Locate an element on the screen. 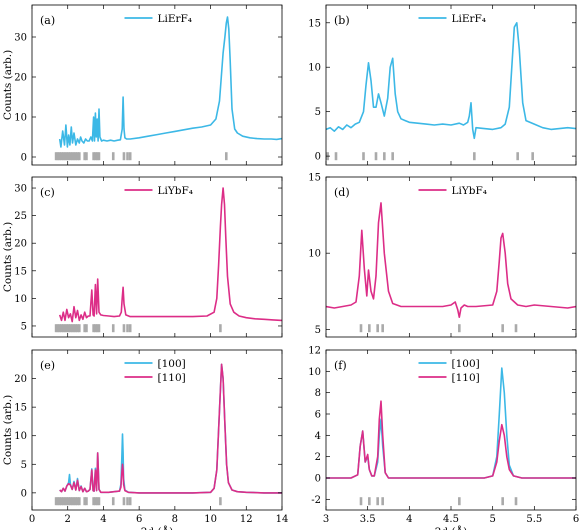 This screenshot has height=530, width=581. y-tick-label: 30 is located at coordinates (20, 189).